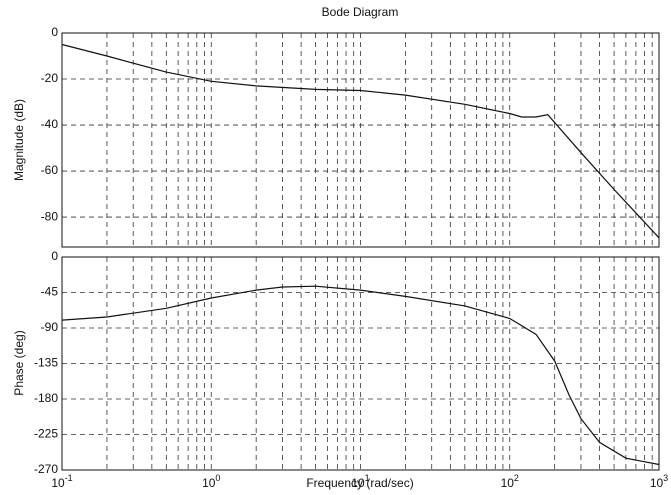 The height and width of the screenshot is (495, 671). I want to click on x-tick-label: 10², so click(510, 481).